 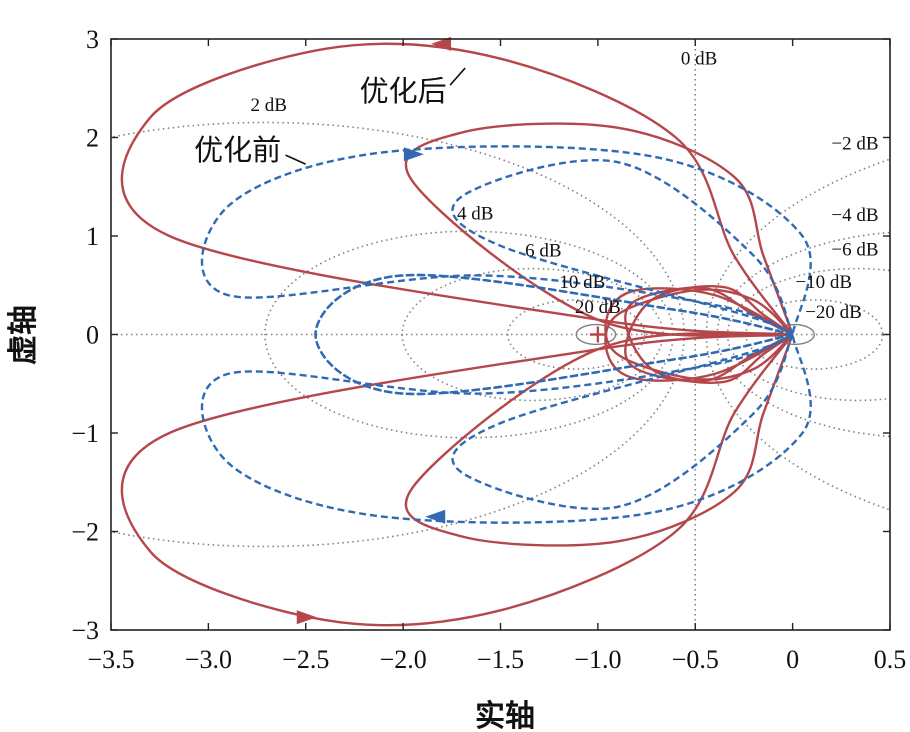 What do you see at coordinates (792, 659) in the screenshot?
I see `x-tick-label: 0` at bounding box center [792, 659].